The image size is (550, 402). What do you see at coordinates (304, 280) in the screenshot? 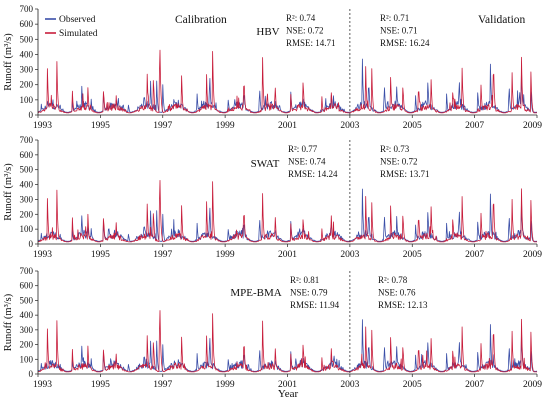
I see `stats-calibration-line: R²: 0.81` at bounding box center [304, 280].